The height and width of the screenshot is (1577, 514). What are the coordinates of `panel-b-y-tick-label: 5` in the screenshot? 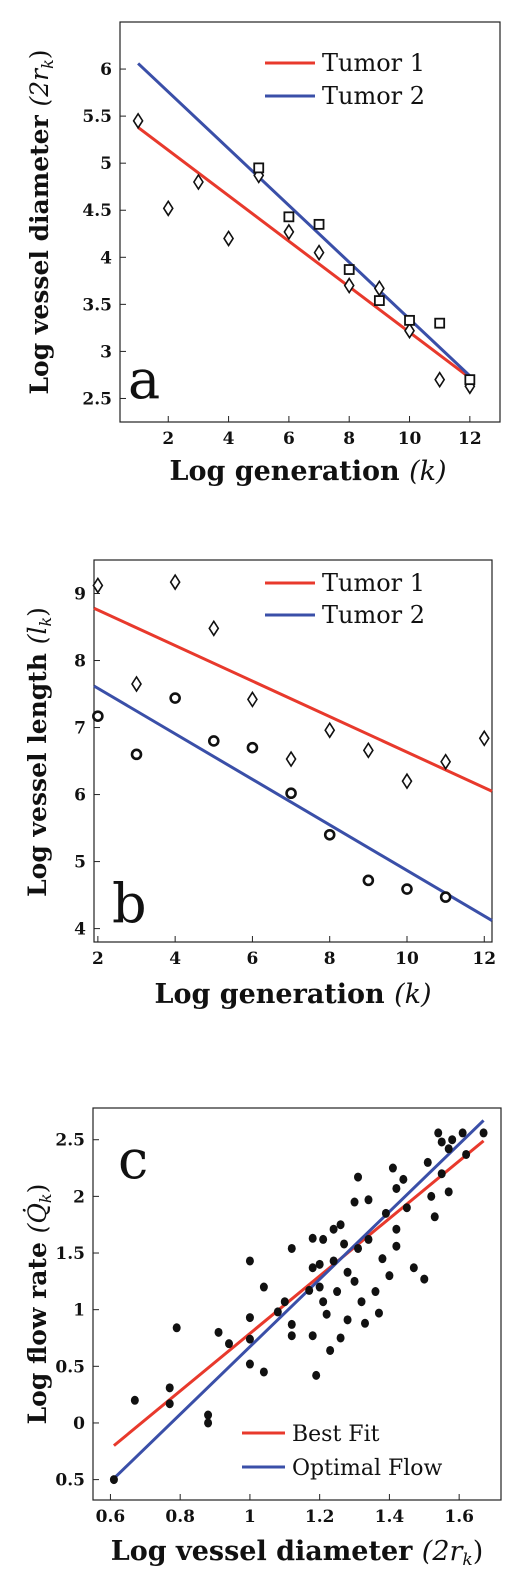 It's located at (80, 863).